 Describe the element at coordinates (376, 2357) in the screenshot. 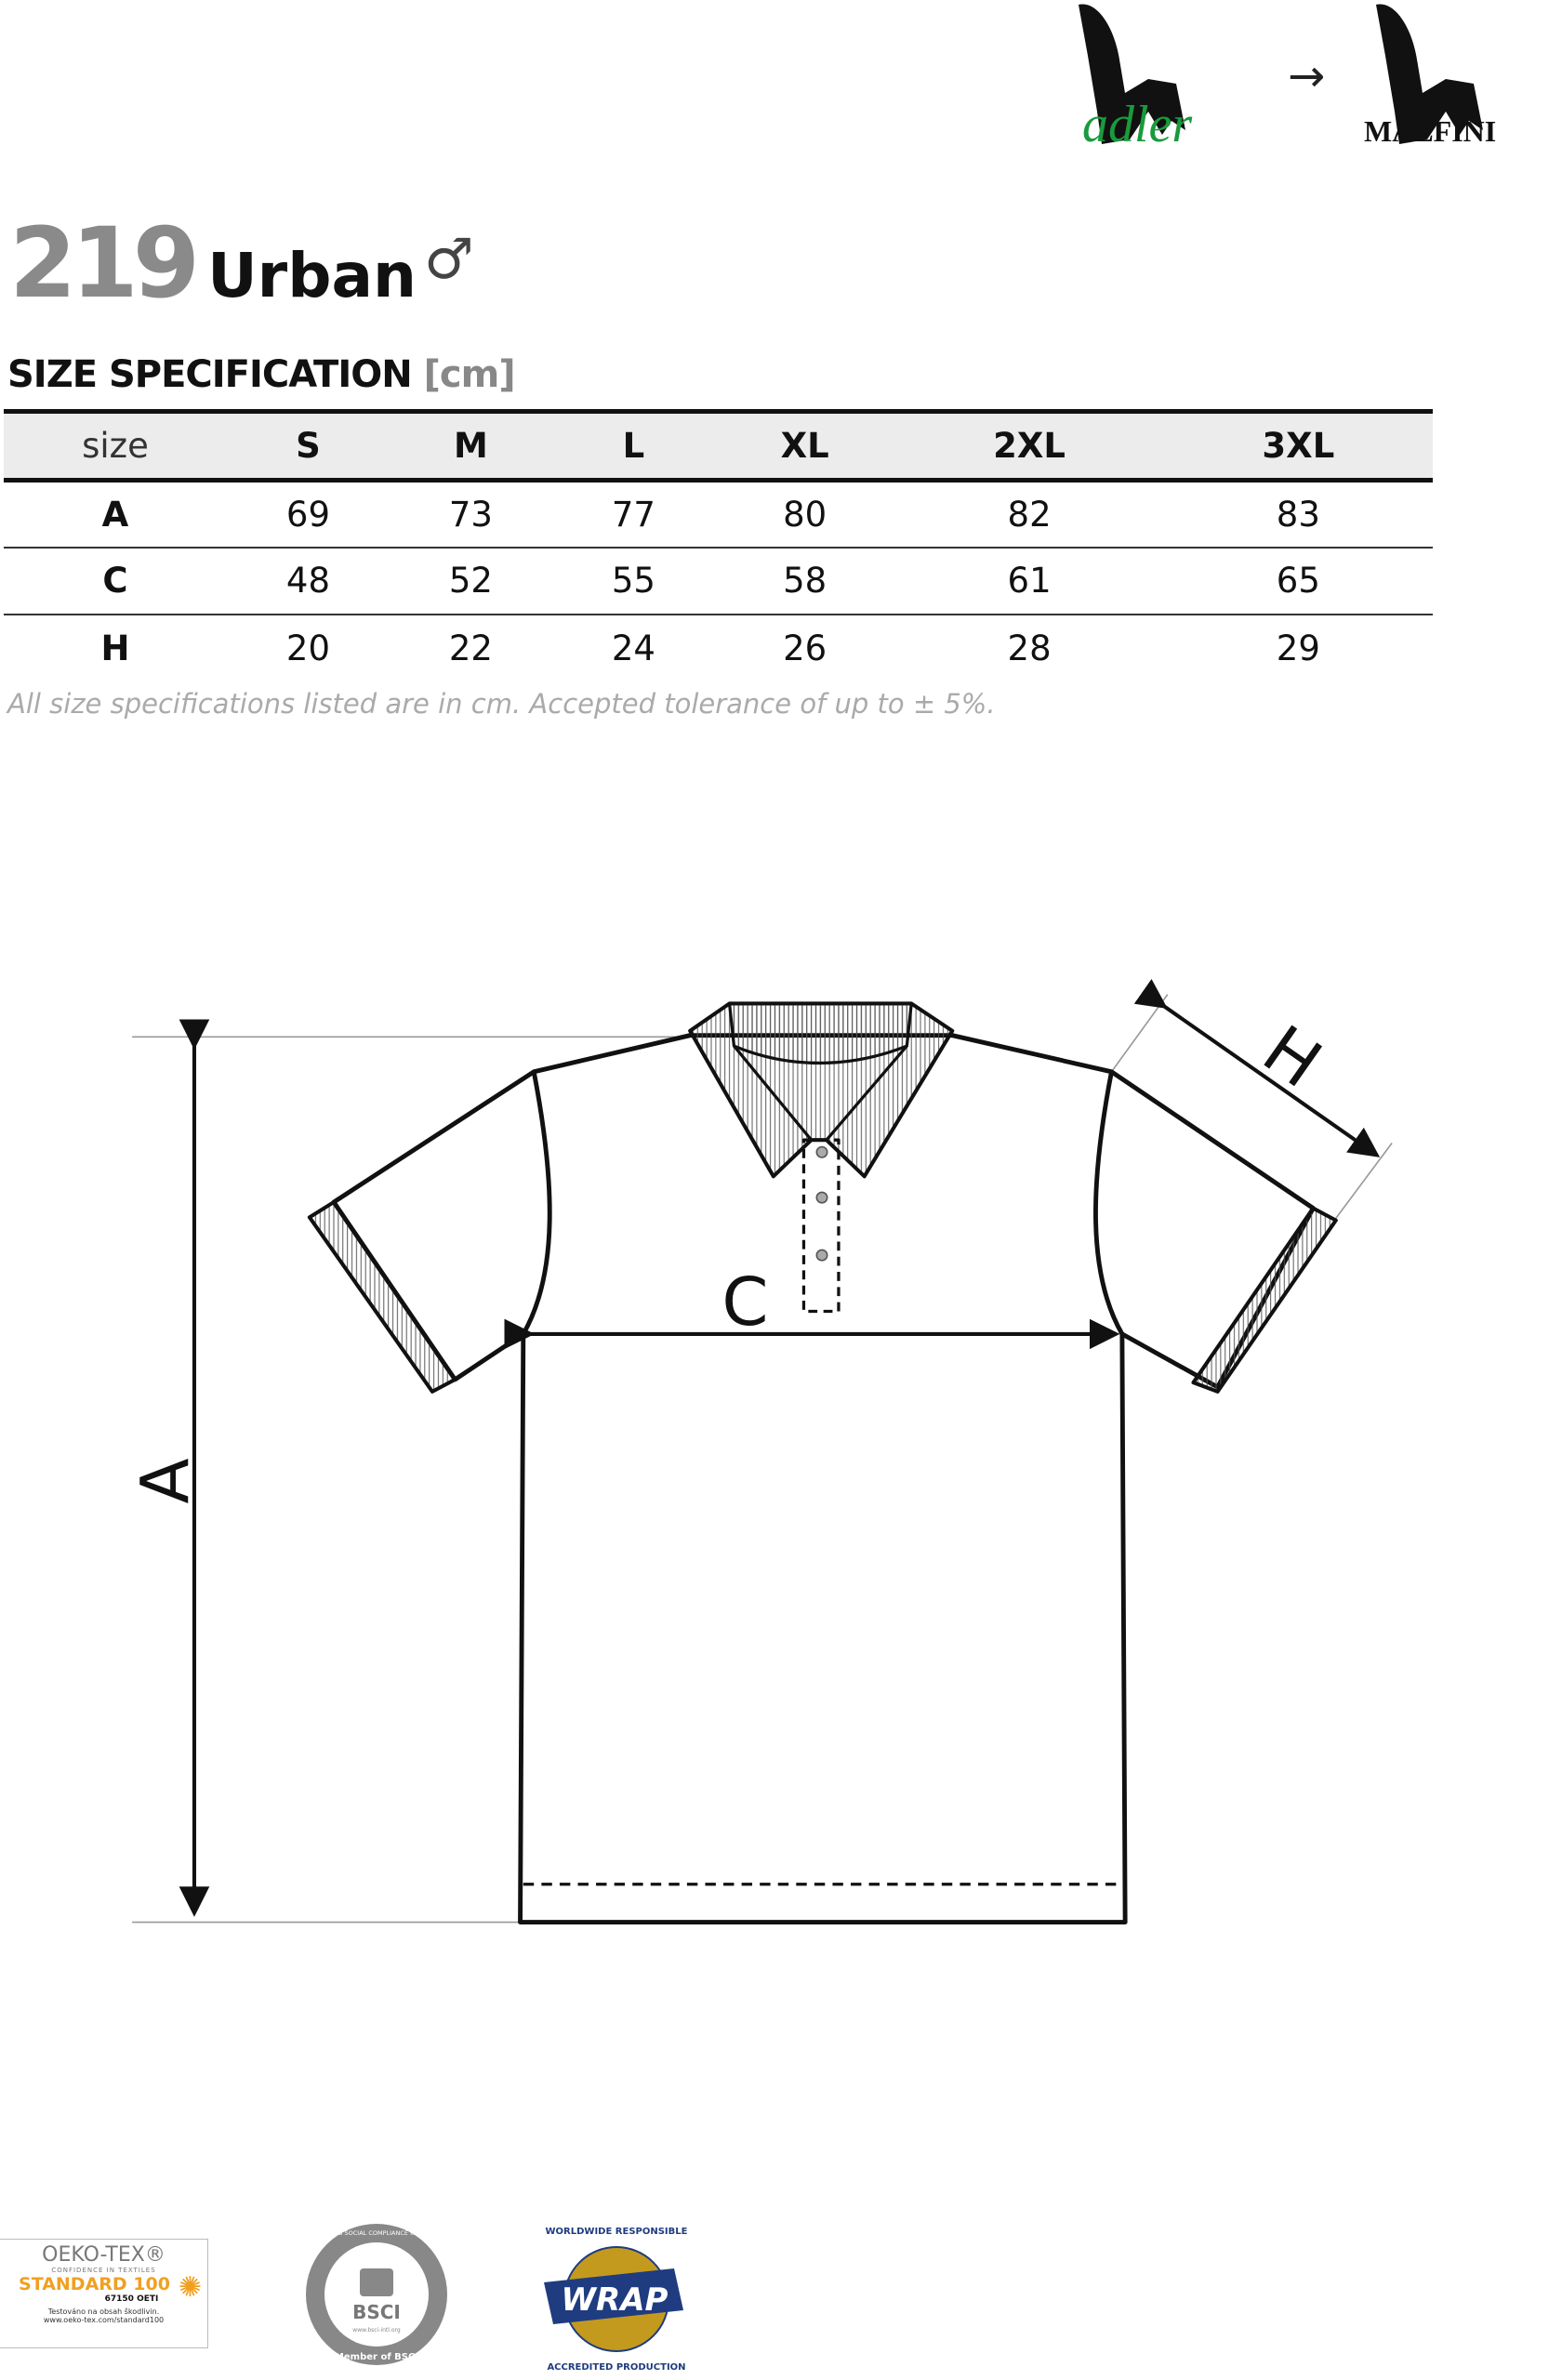

I see `bsci-member: Member of BSCI` at that location.